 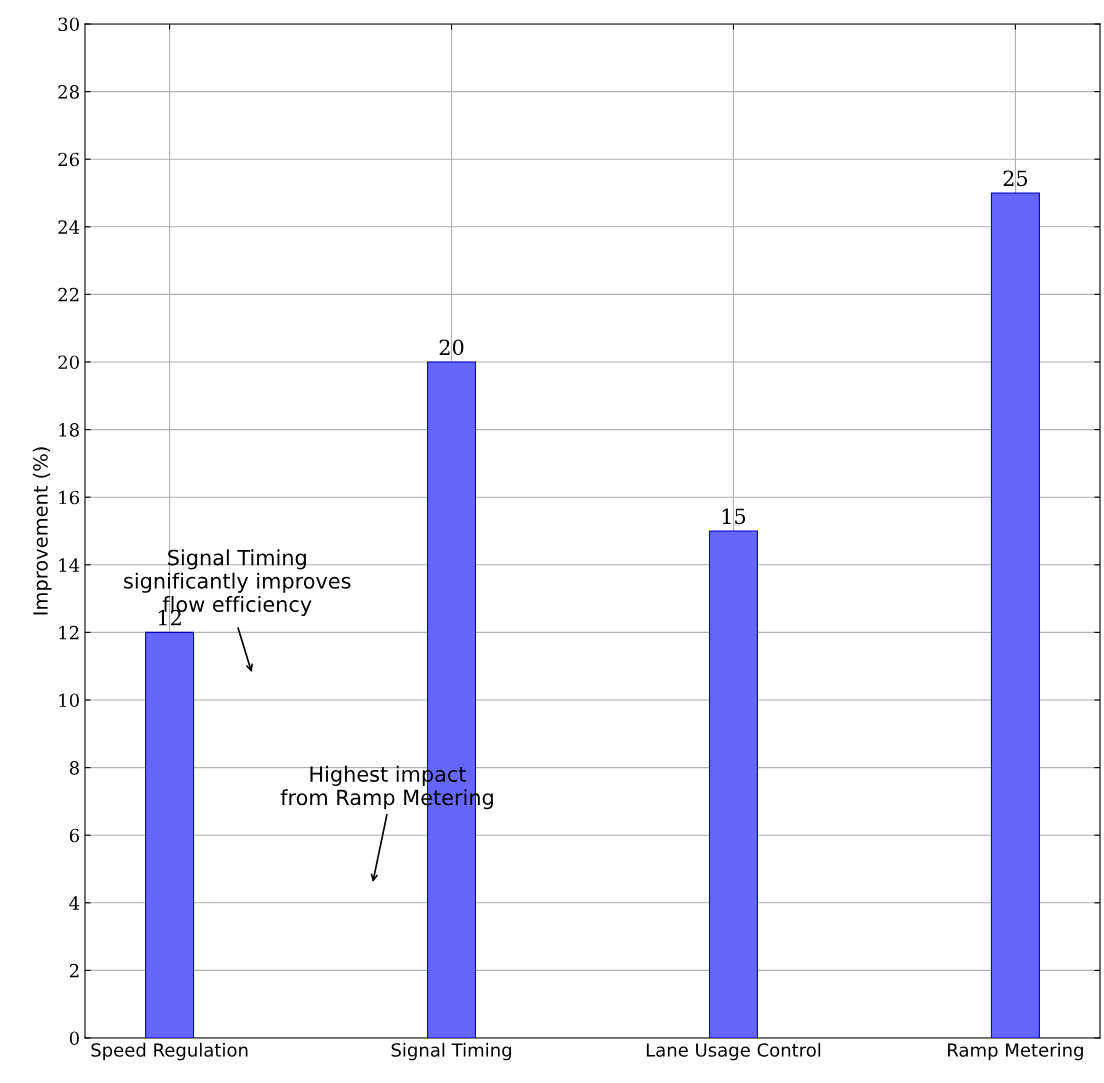 What do you see at coordinates (69, 565) in the screenshot?
I see `y-tick-label: 14` at bounding box center [69, 565].